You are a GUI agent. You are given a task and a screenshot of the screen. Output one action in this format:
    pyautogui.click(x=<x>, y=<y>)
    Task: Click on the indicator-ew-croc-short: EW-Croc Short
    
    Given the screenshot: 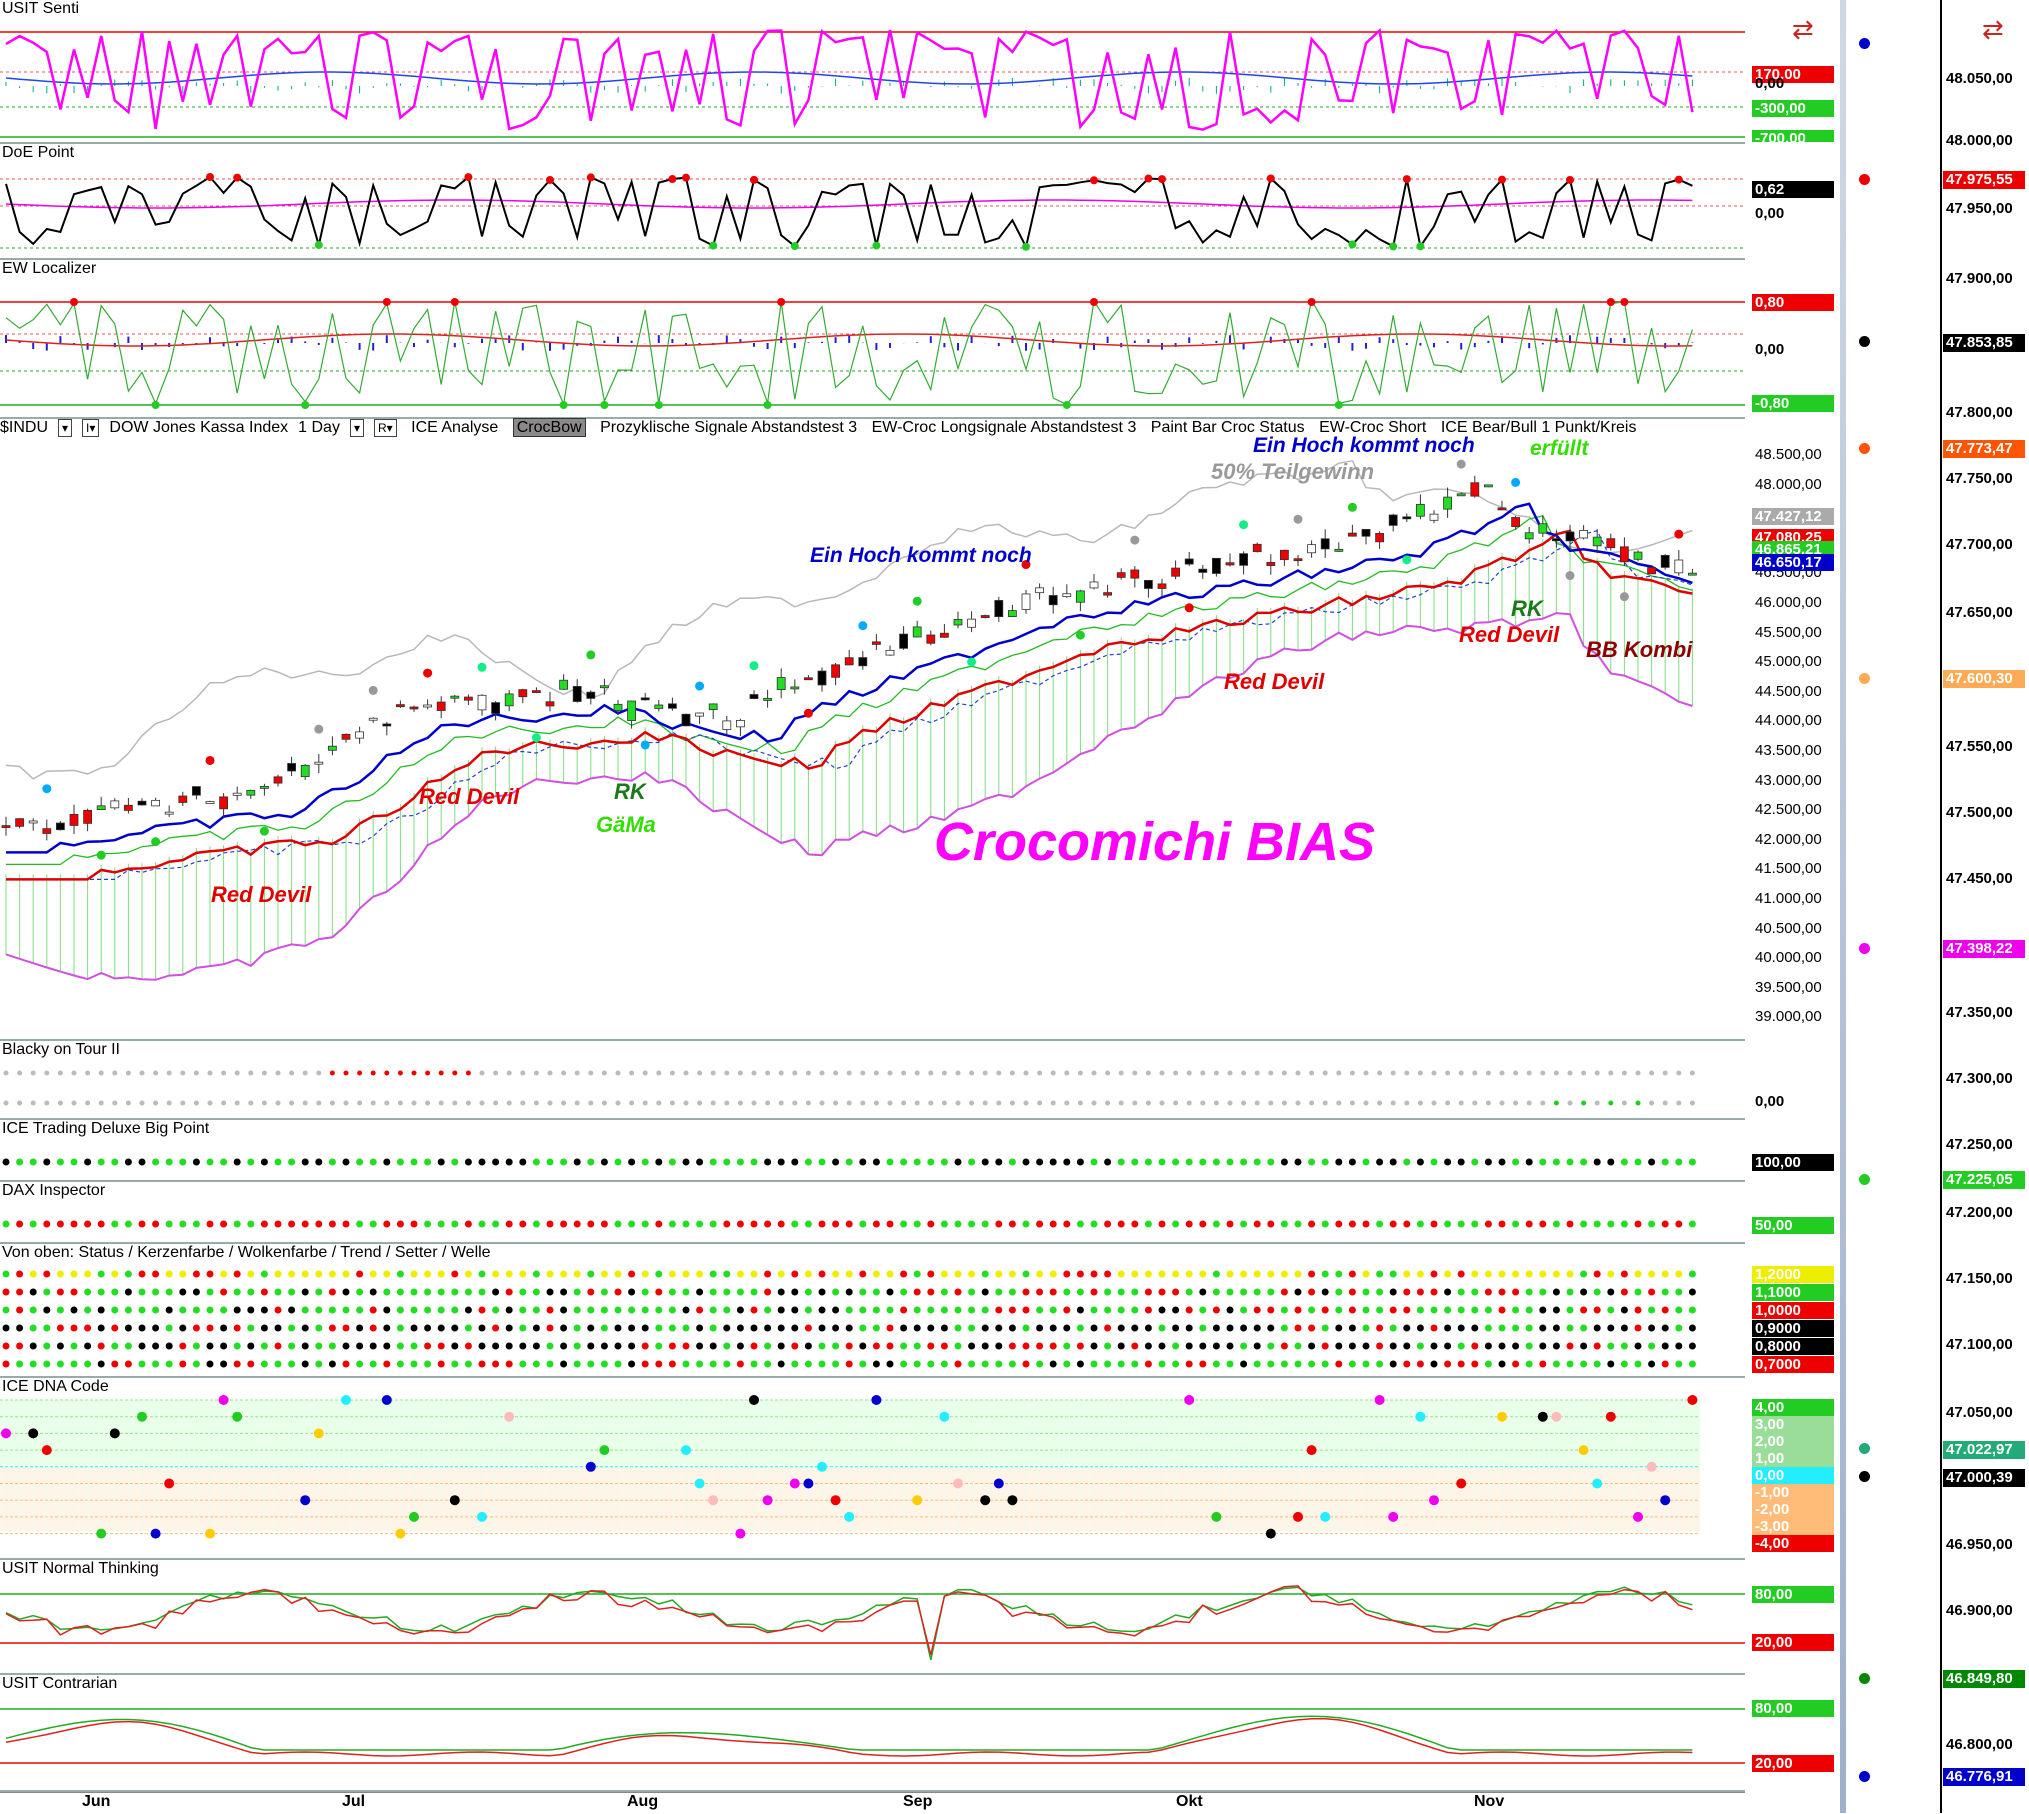 What is the action you would take?
    pyautogui.click(x=1373, y=428)
    